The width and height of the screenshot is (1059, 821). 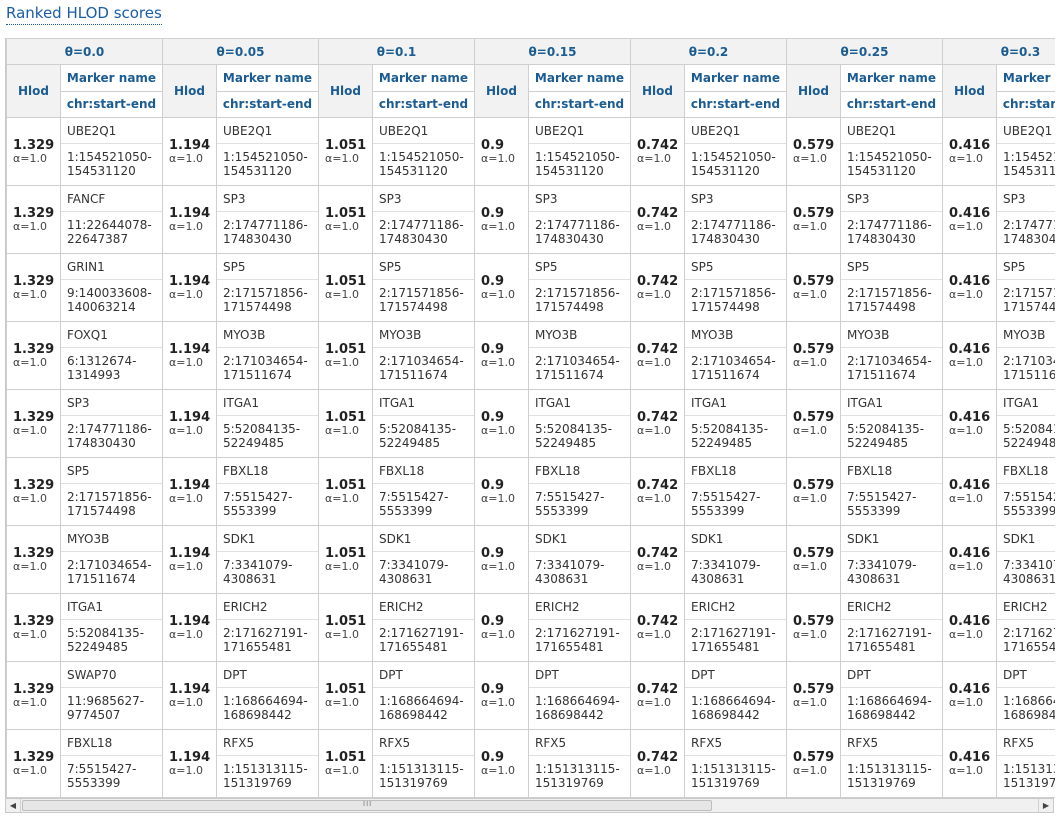 I want to click on hlod-score-cell: 0.742 α=1.0, so click(x=657, y=763).